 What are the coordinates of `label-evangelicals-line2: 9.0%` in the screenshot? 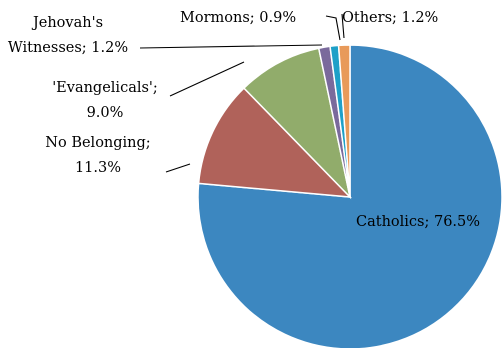 It's located at (105, 113).